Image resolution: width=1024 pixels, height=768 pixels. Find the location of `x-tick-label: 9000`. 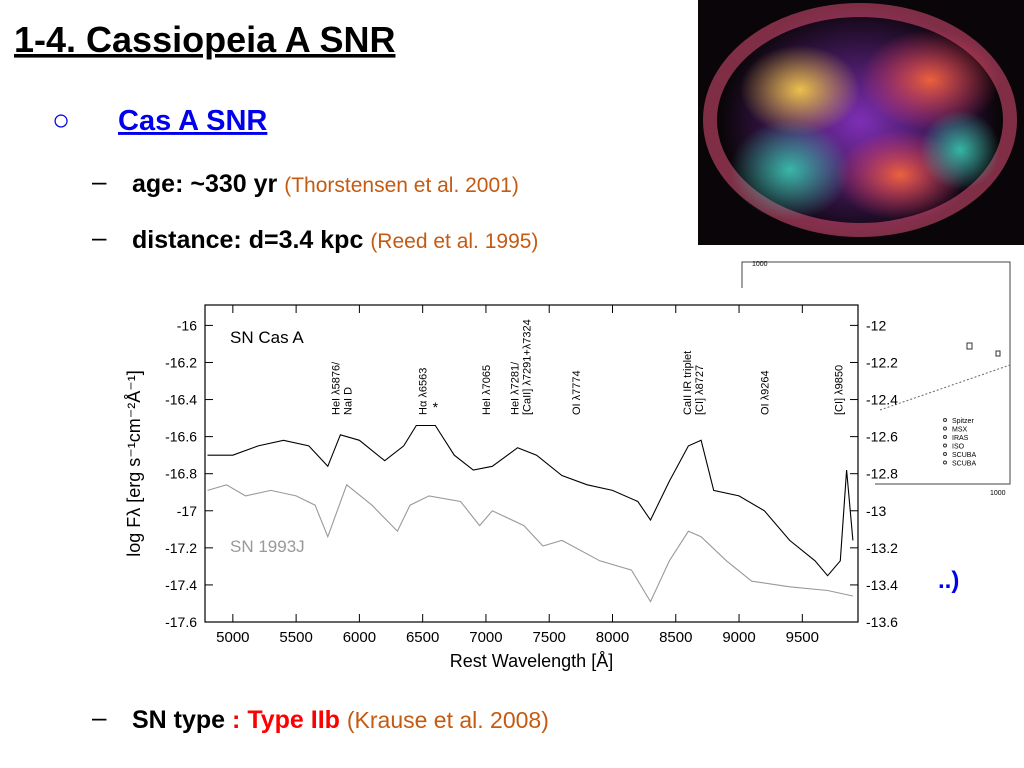

x-tick-label: 9000 is located at coordinates (738, 637).